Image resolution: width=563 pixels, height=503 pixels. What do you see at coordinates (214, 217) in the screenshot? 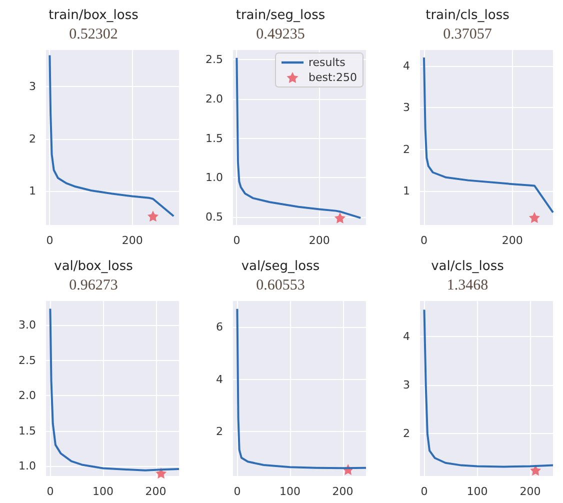
I see `y-tick-label: 0.5` at bounding box center [214, 217].